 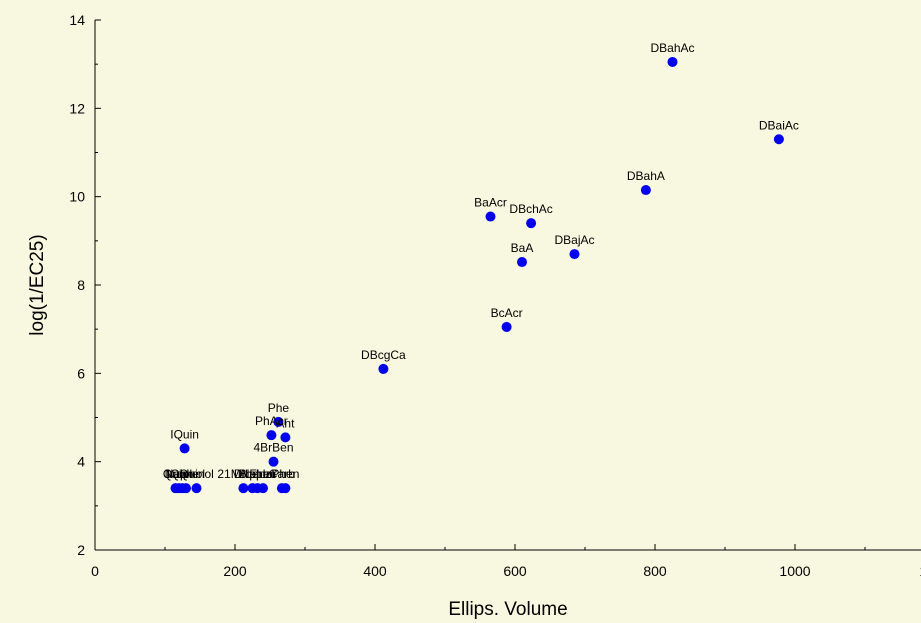 What do you see at coordinates (507, 609) in the screenshot?
I see `x-axis-title: Ellips. Volume` at bounding box center [507, 609].